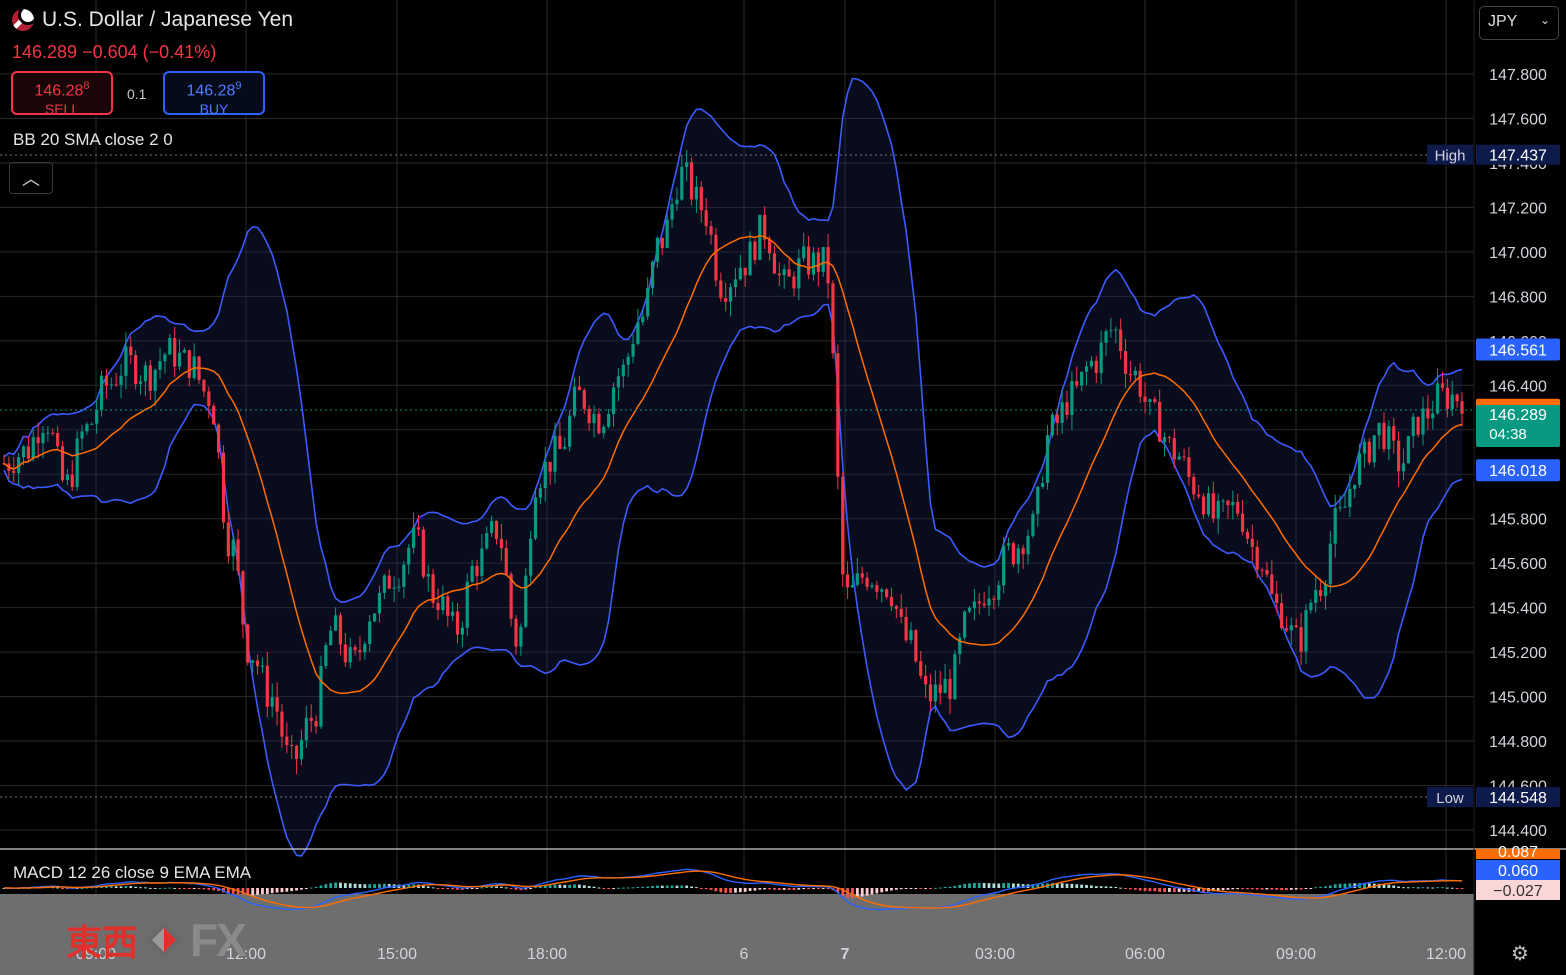  I want to click on price-label-high: High 147.437, so click(1493, 154).